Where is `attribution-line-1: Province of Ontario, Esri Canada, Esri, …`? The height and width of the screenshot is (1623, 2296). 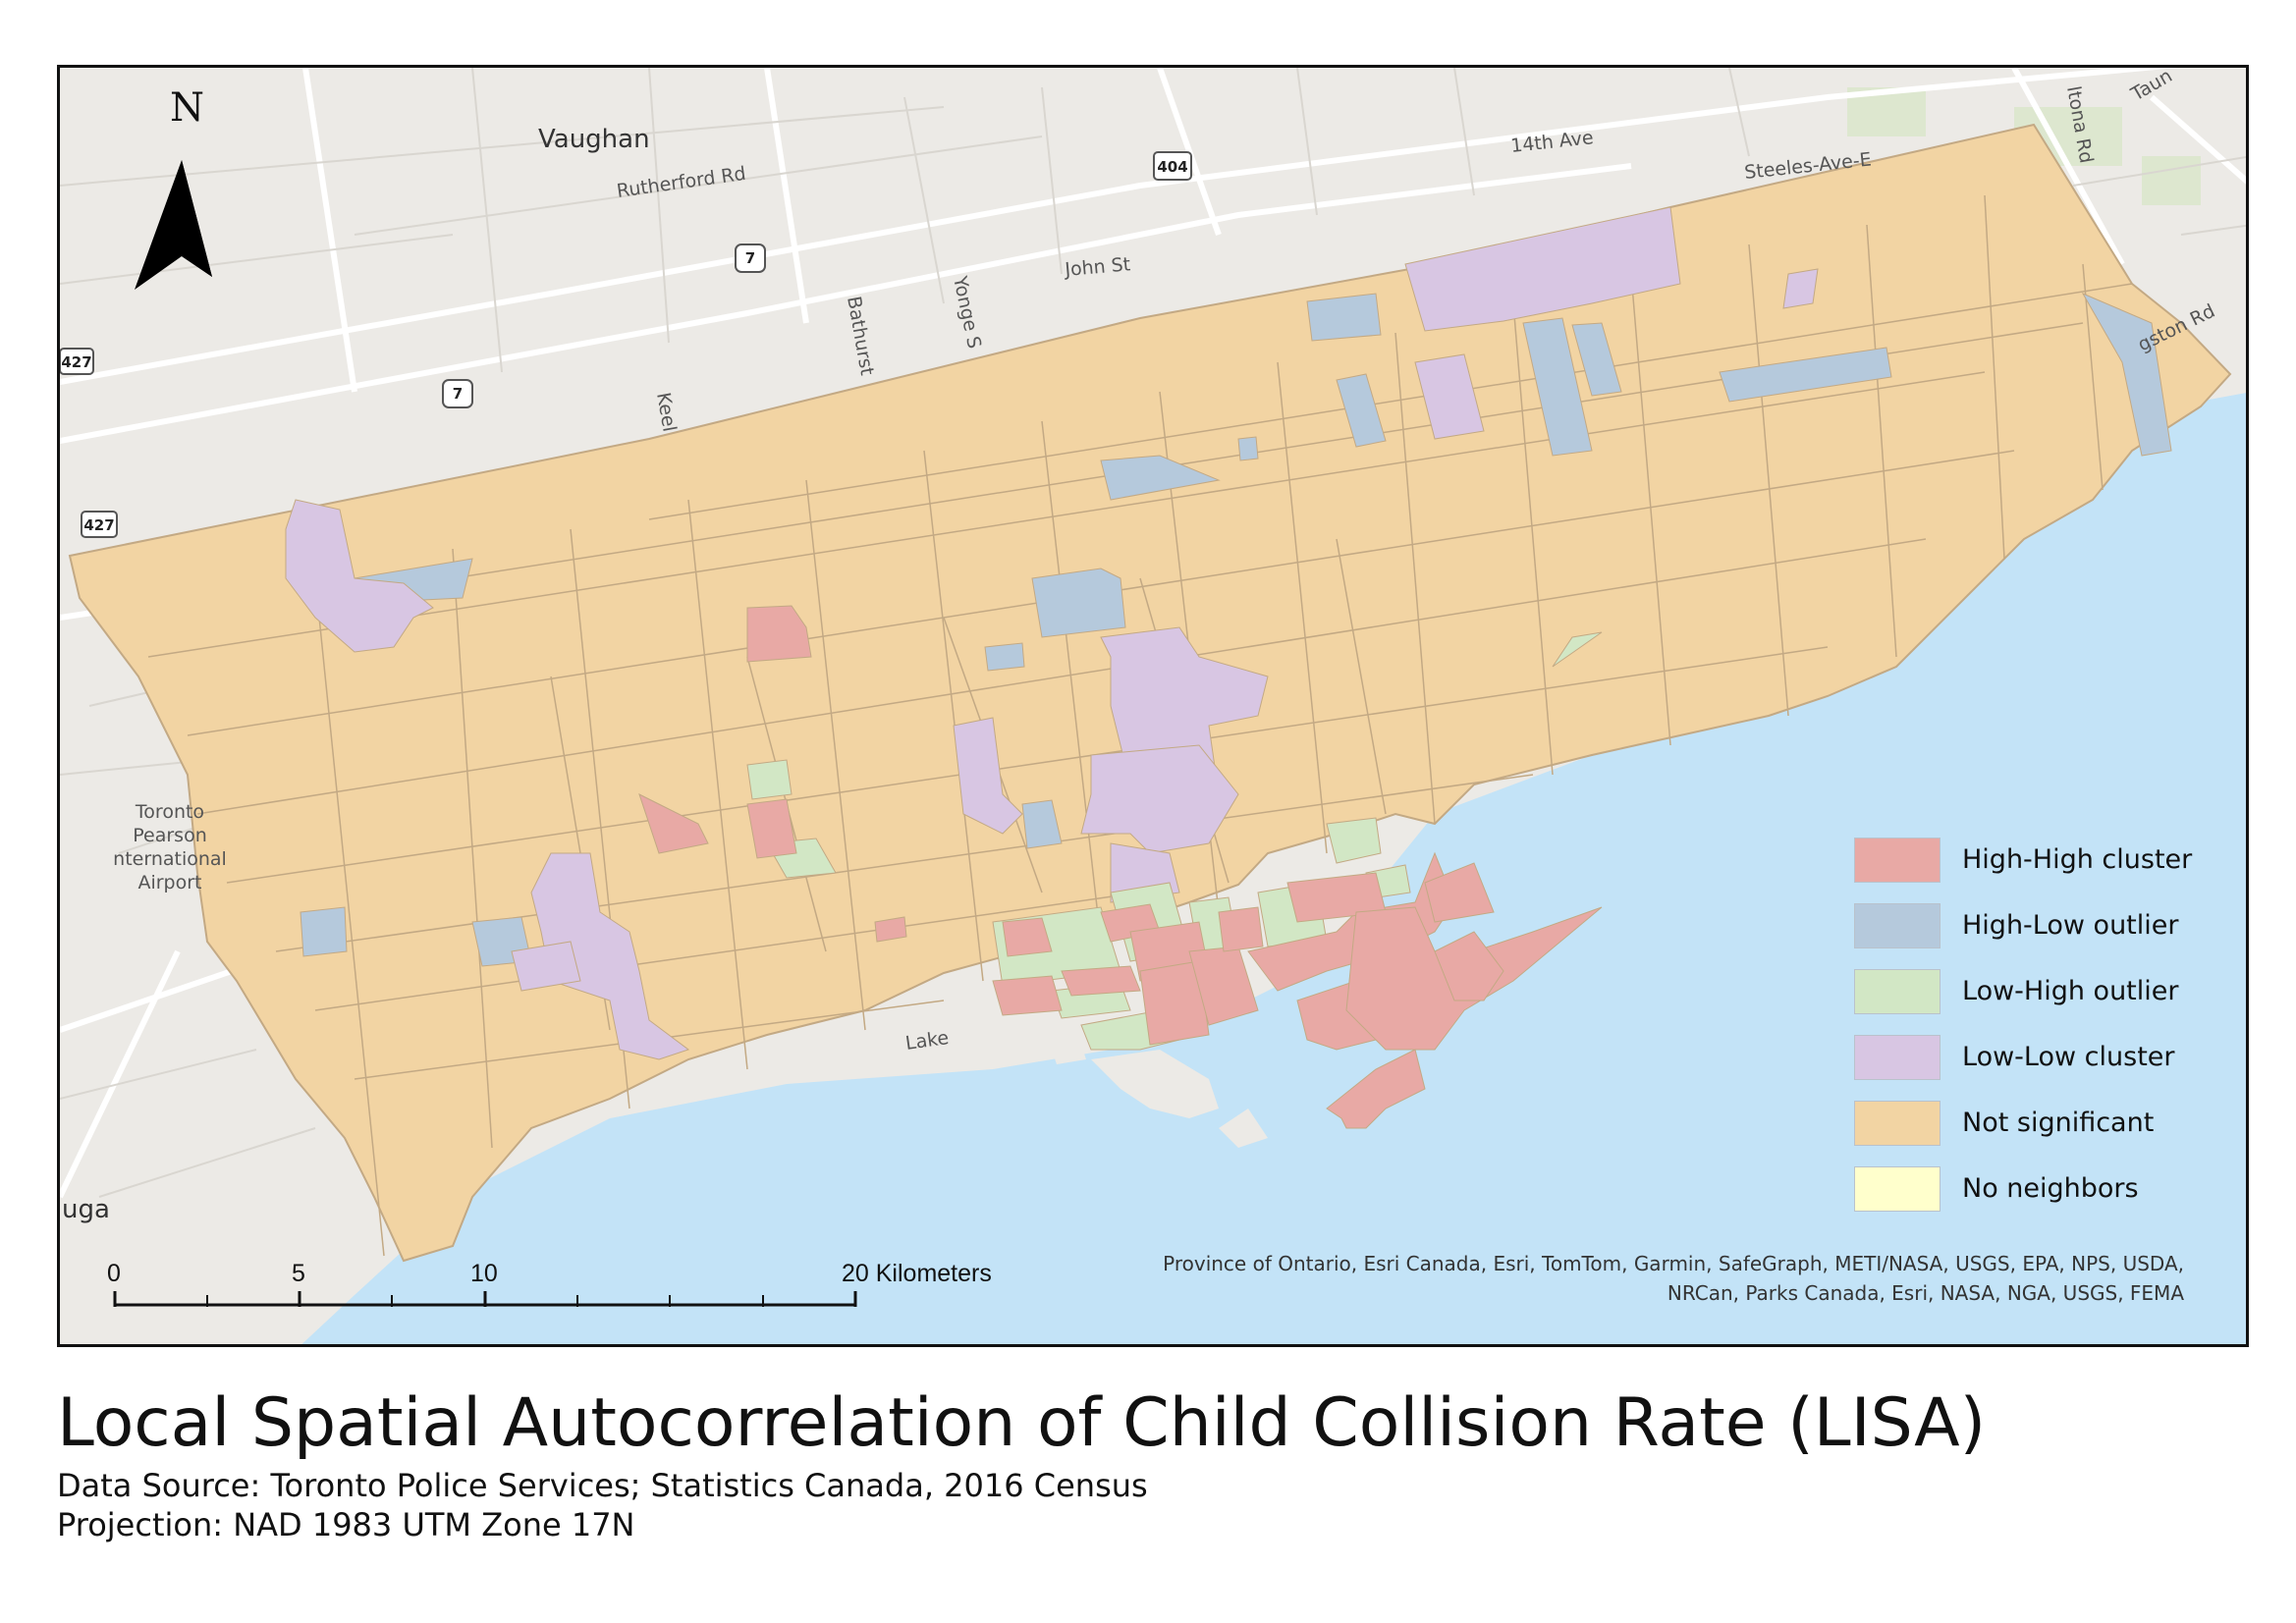
attribution-line-1: Province of Ontario, Esri Canada, Esri, … is located at coordinates (1673, 1263).